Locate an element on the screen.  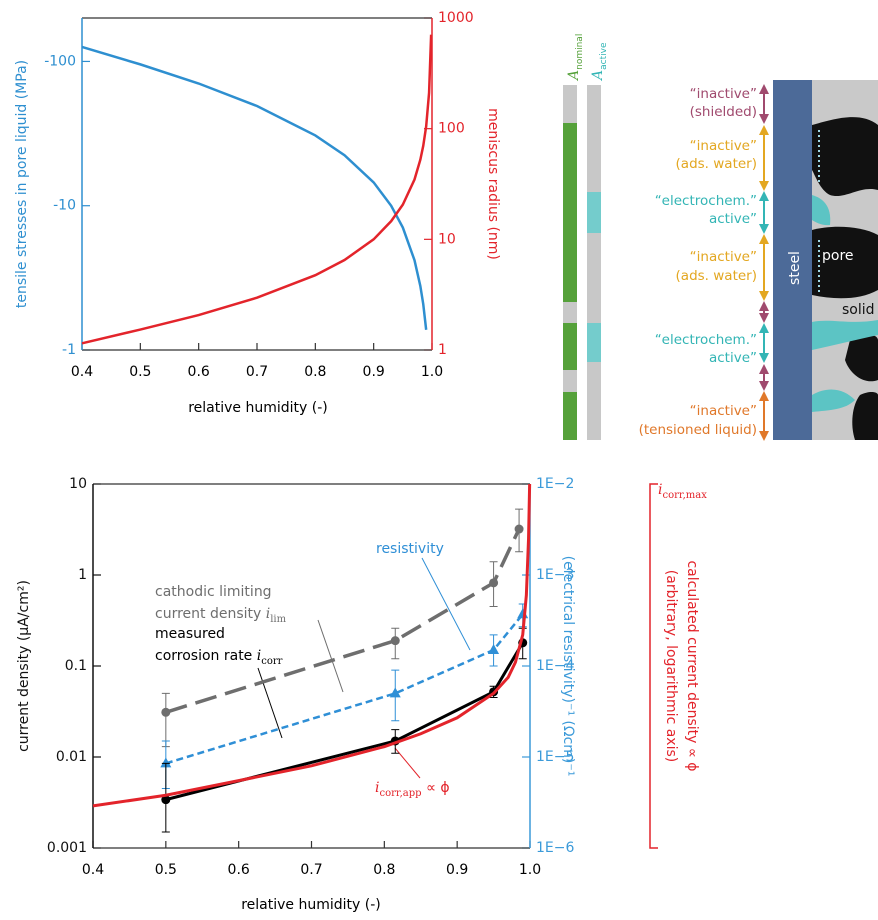
annotation-part: resistivity is located at coordinates (410, 549).